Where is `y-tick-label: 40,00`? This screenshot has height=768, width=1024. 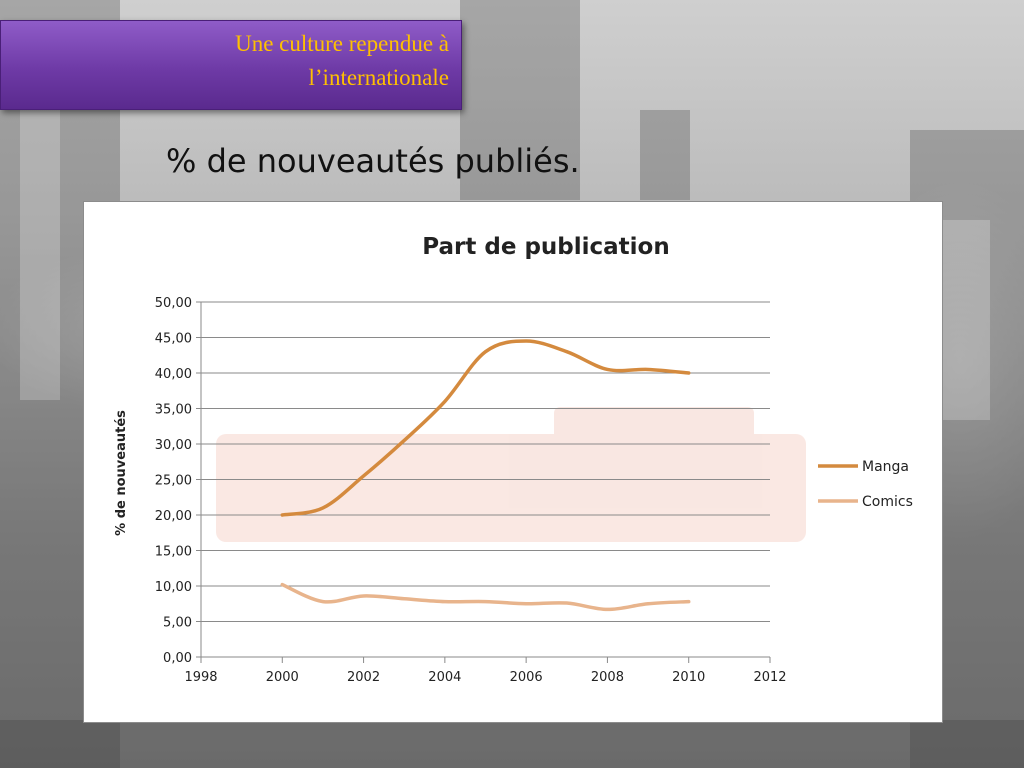
y-tick-label: 40,00 is located at coordinates (173, 374).